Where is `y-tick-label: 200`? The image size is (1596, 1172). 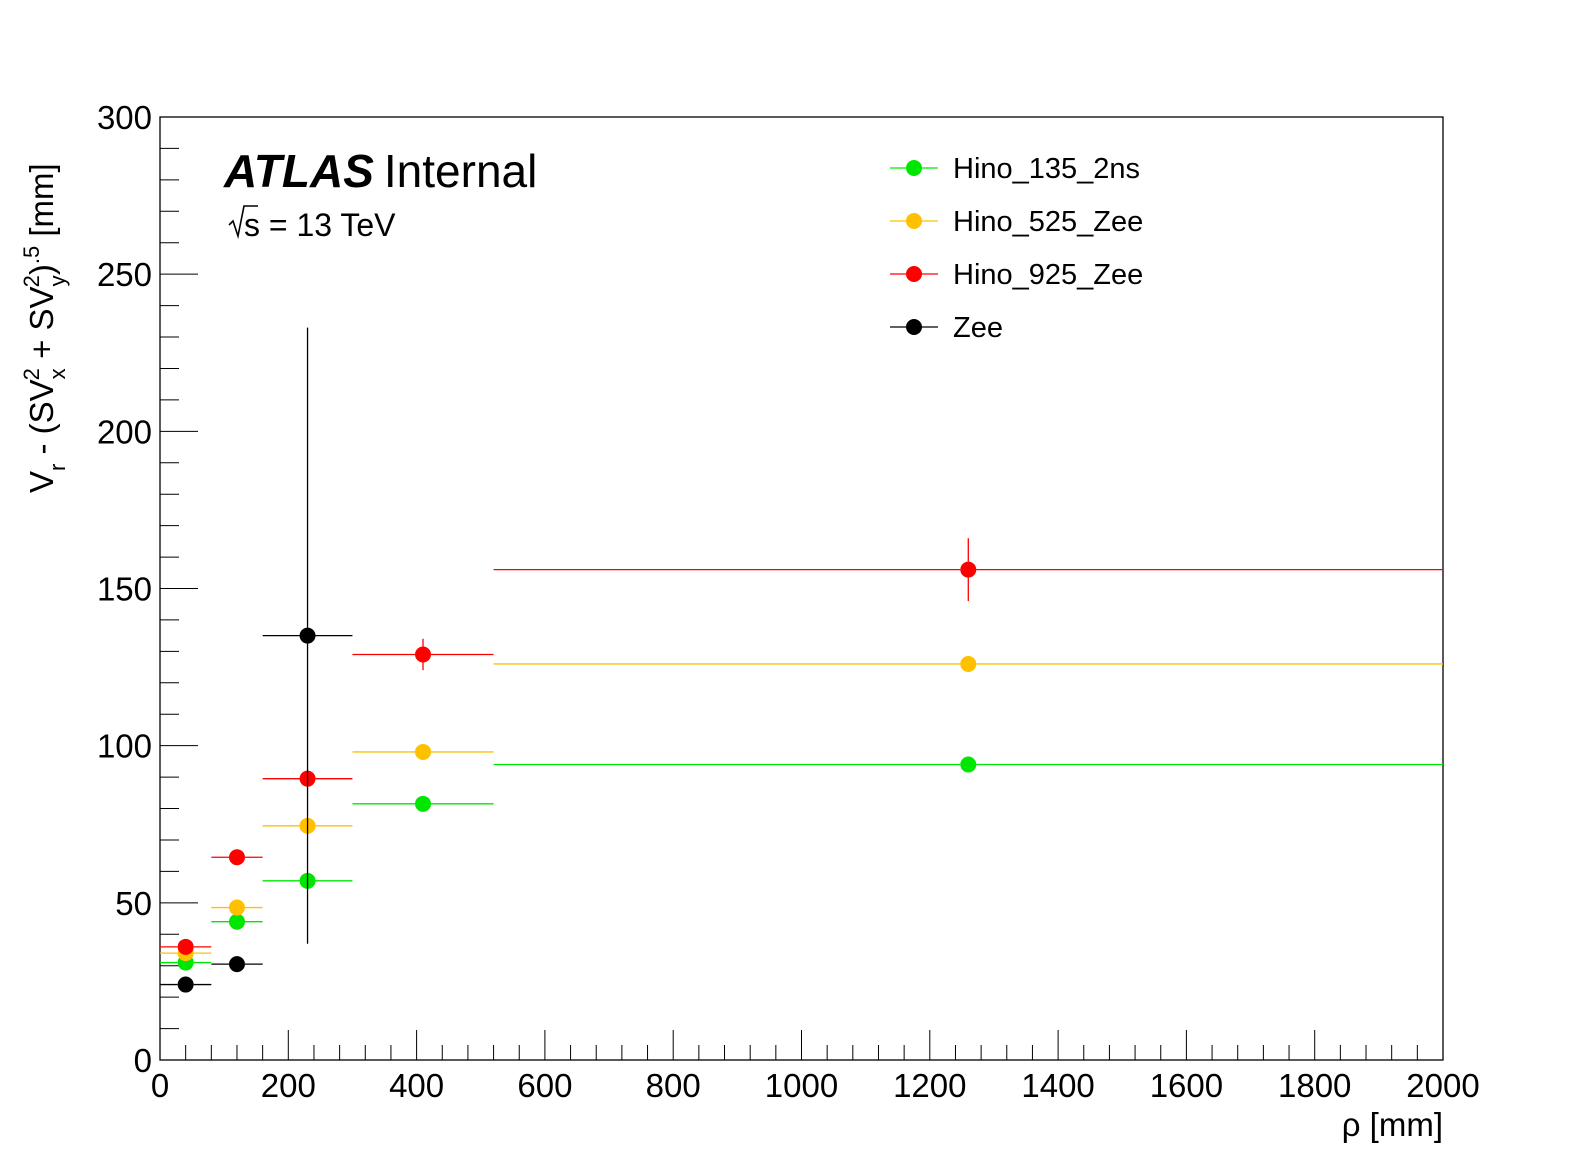
y-tick-label: 200 is located at coordinates (124, 431).